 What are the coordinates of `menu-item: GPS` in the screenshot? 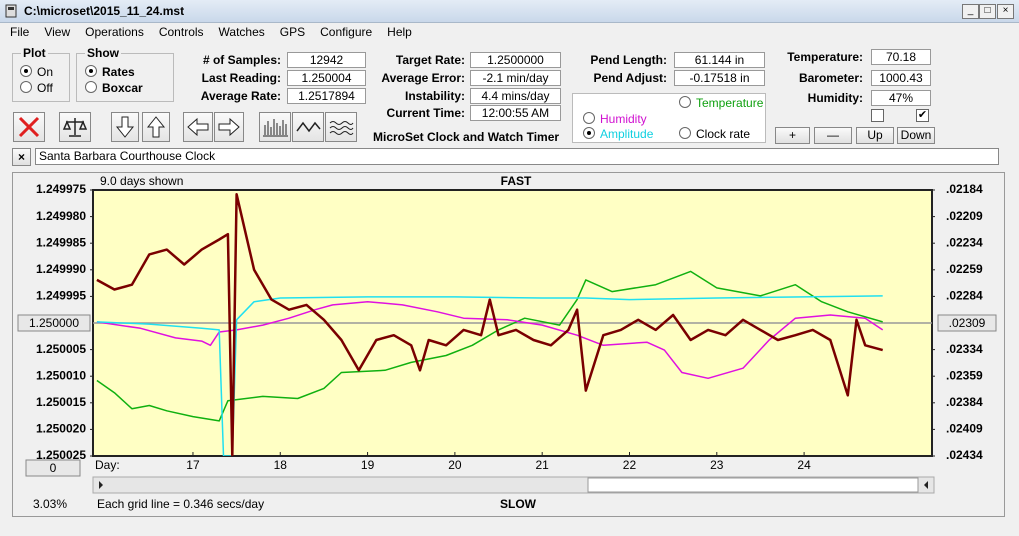 It's located at (292, 32).